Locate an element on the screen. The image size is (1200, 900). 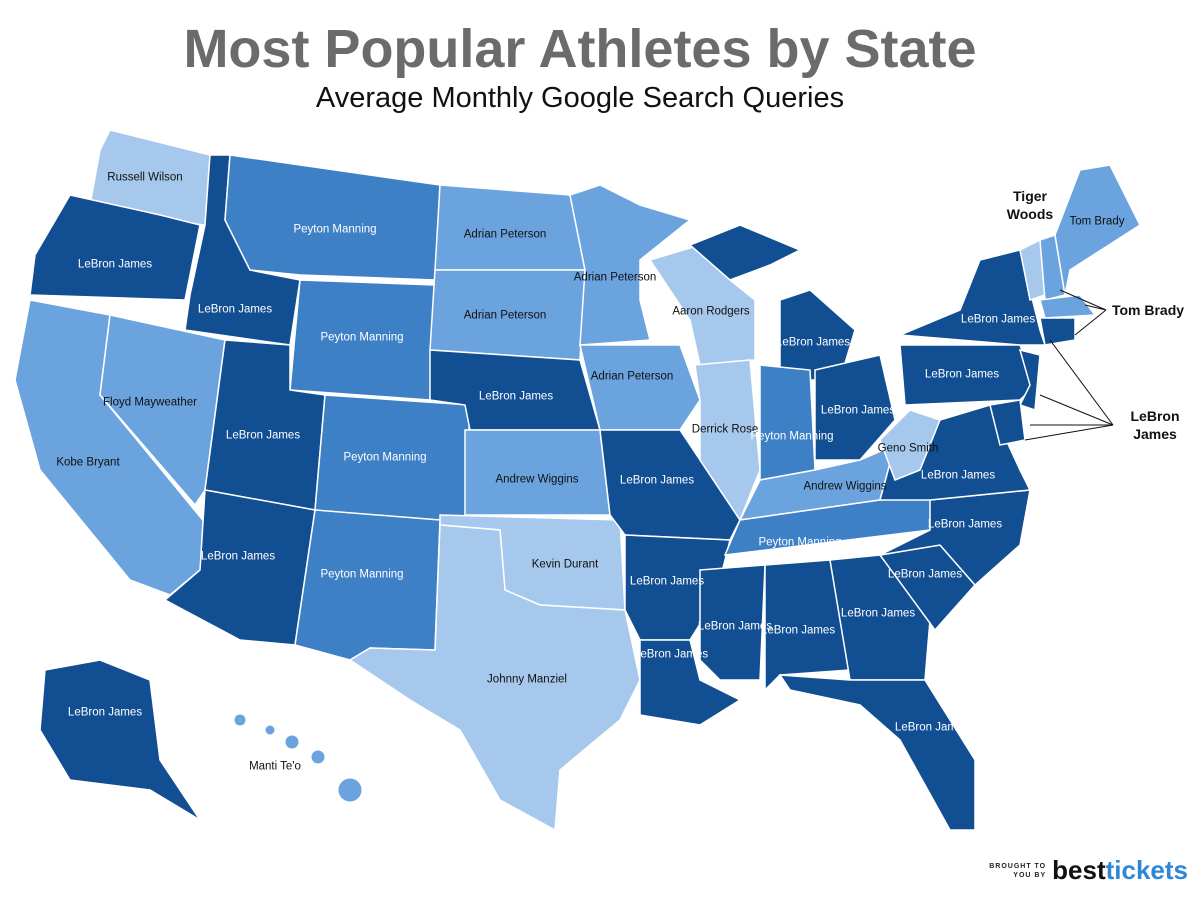
callout-label: Tiger Woods is located at coordinates (1030, 205).